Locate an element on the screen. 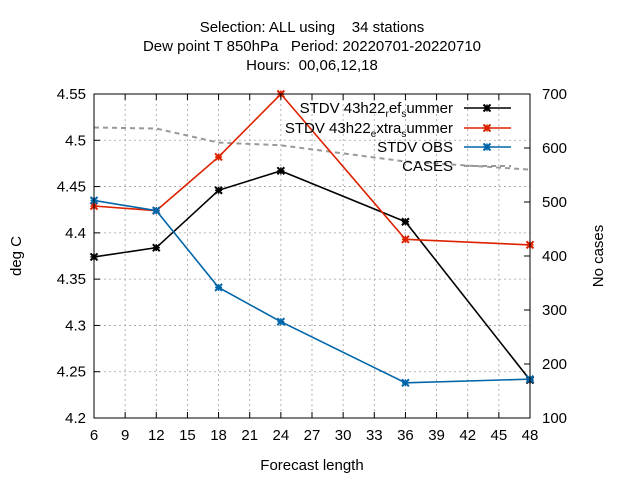 This screenshot has width=640, height=480. legend-entry: STDV 43h22refsummer is located at coordinates (405, 110).